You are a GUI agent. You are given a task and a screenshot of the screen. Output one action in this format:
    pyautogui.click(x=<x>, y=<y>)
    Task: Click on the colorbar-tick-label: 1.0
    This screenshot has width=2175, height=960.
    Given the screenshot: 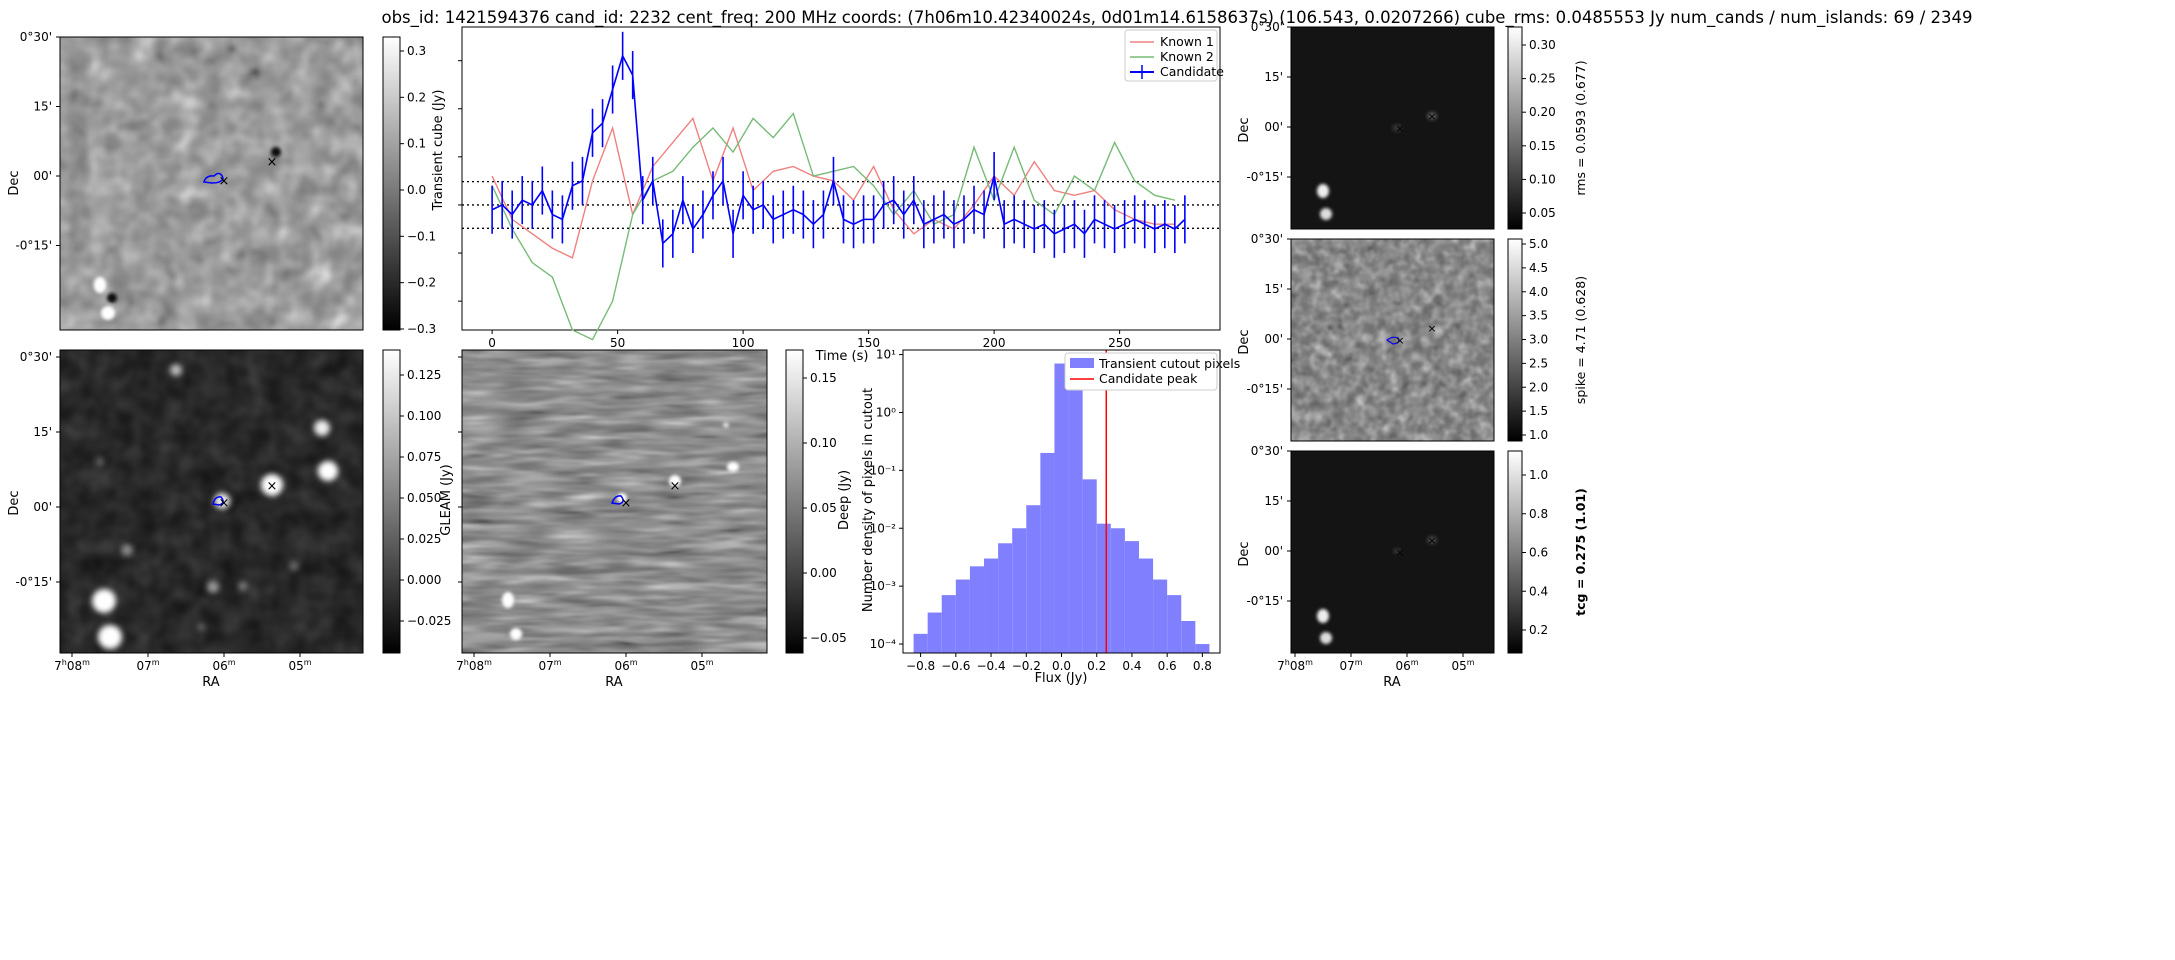 What is the action you would take?
    pyautogui.click(x=1538, y=435)
    